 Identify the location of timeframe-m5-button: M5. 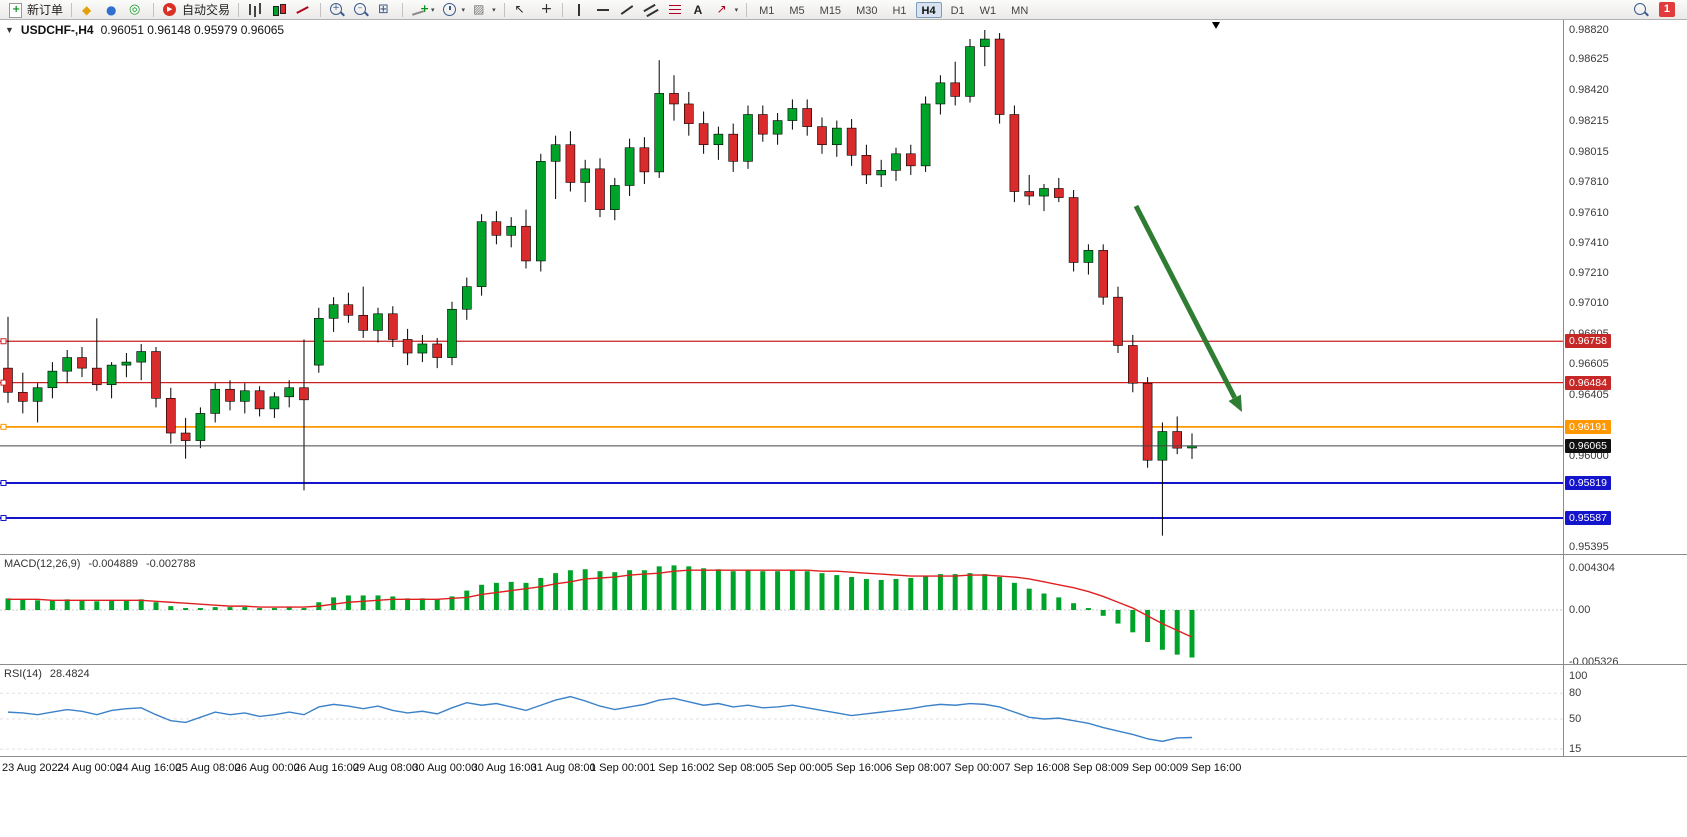
(797, 10).